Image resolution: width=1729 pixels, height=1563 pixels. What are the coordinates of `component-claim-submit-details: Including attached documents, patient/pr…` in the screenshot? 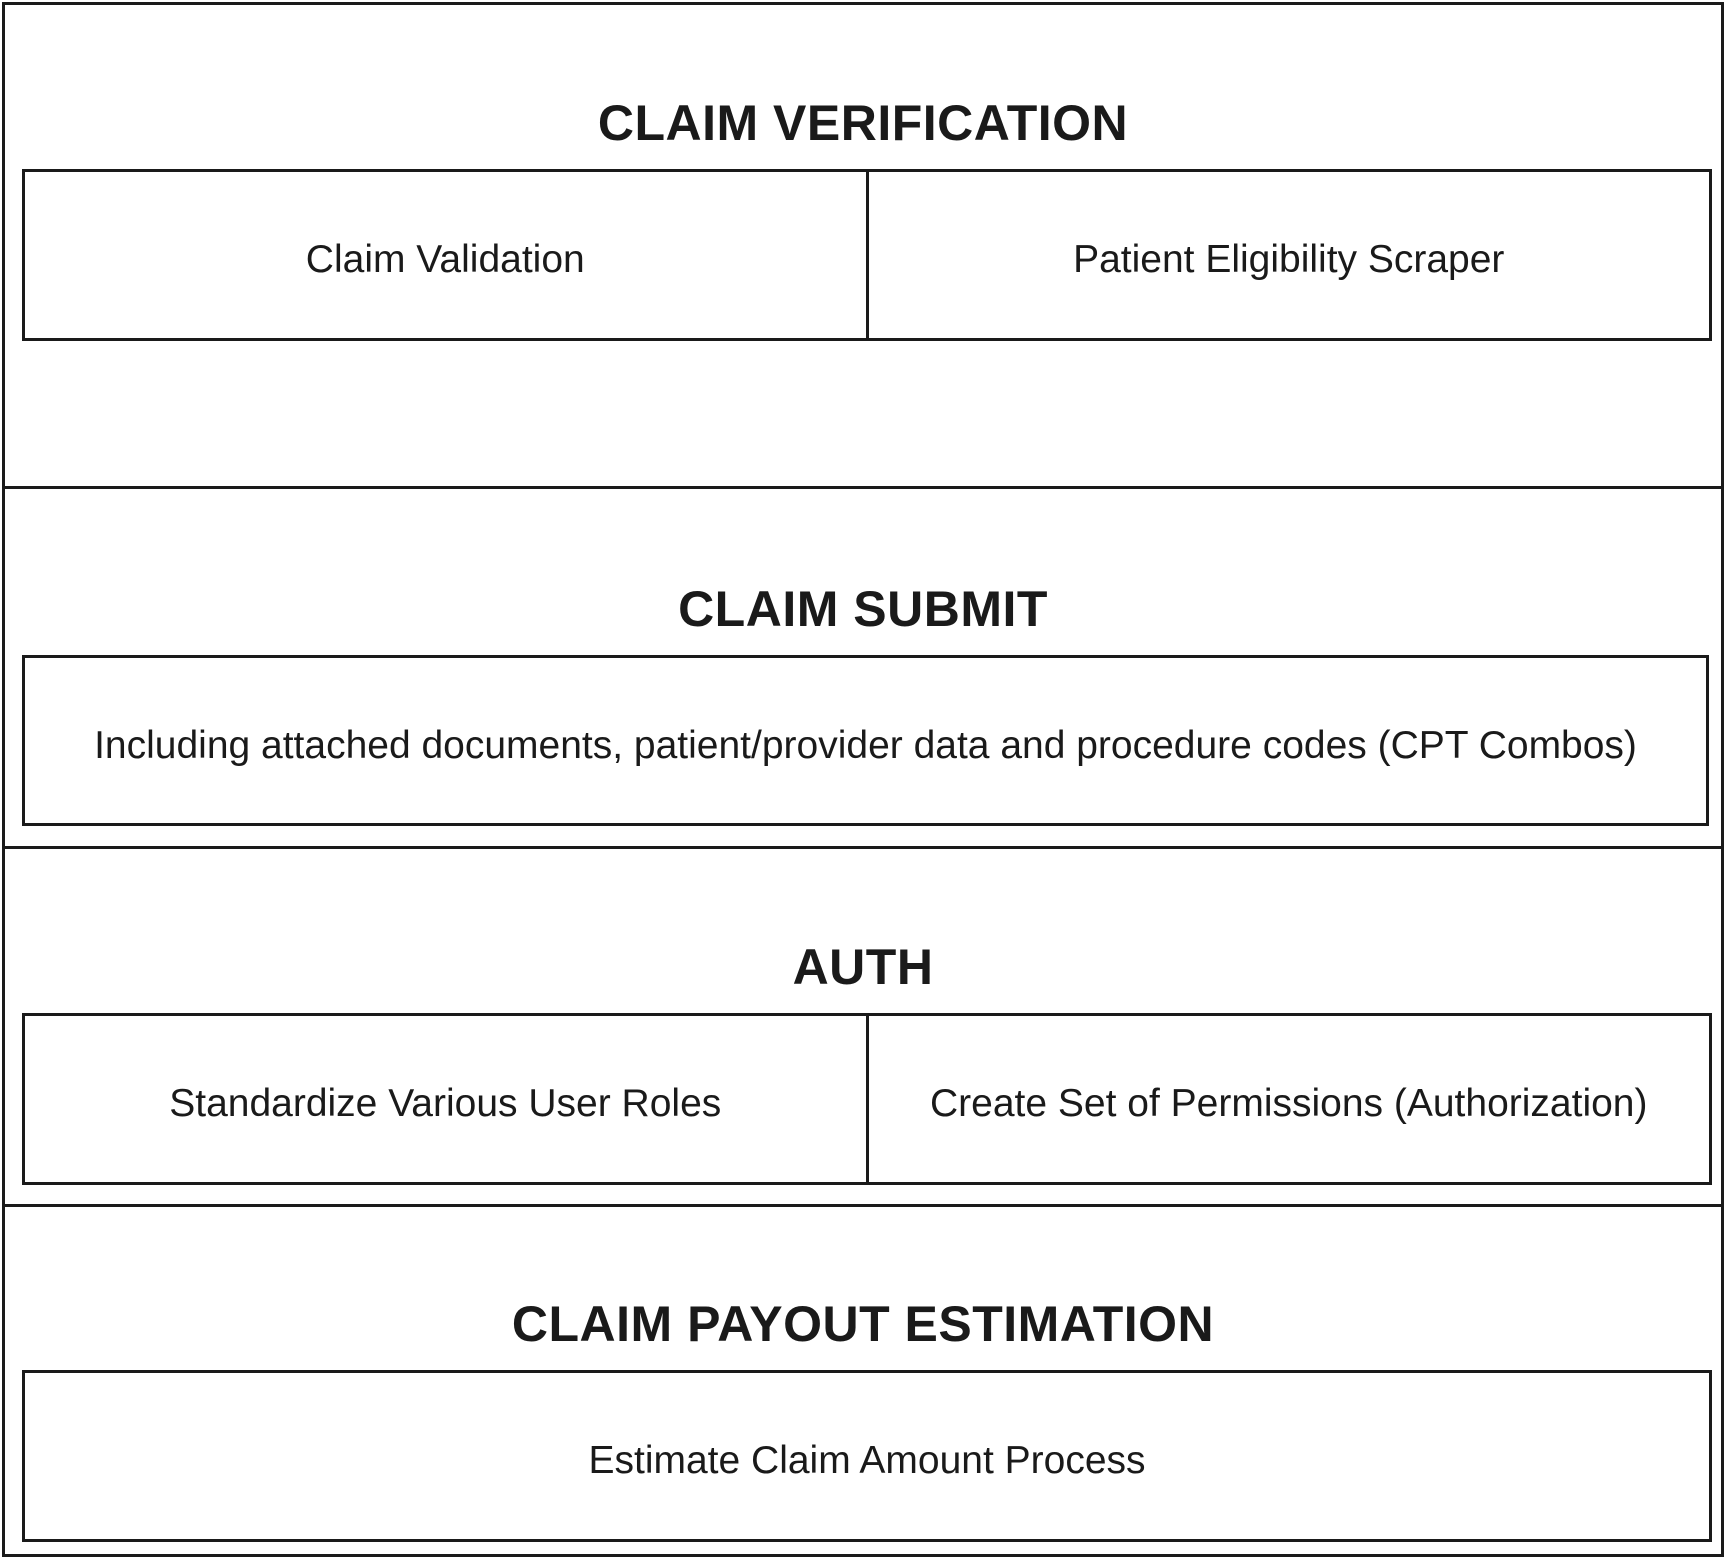 It's located at (865, 745).